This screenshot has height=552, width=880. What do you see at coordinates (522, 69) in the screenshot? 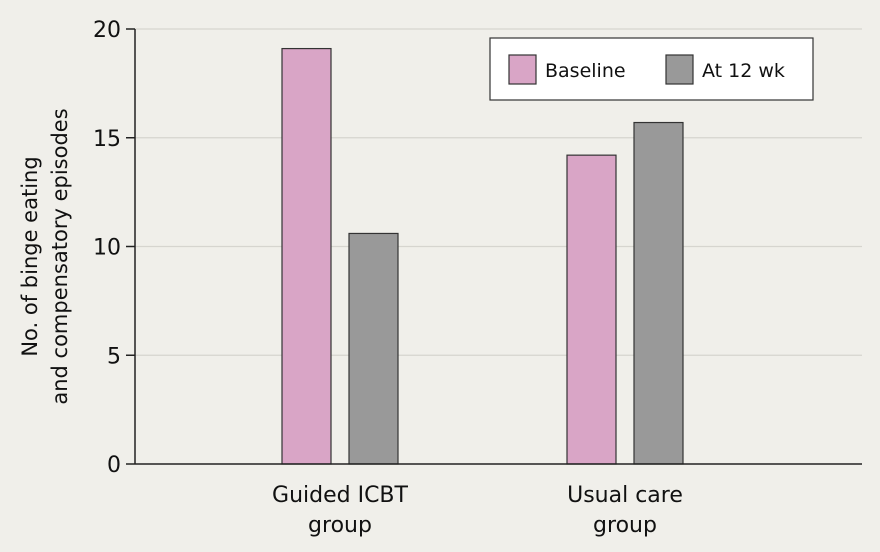
I see `legend-swatch-baseline` at bounding box center [522, 69].